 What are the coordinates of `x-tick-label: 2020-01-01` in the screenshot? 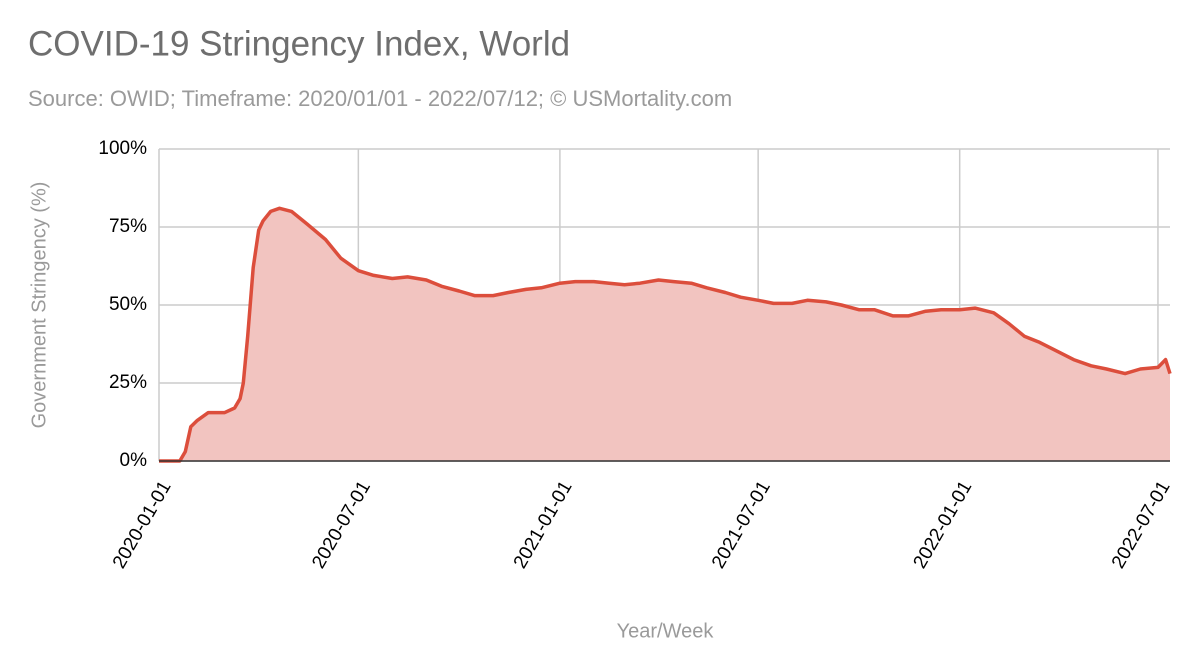 It's located at (142, 525).